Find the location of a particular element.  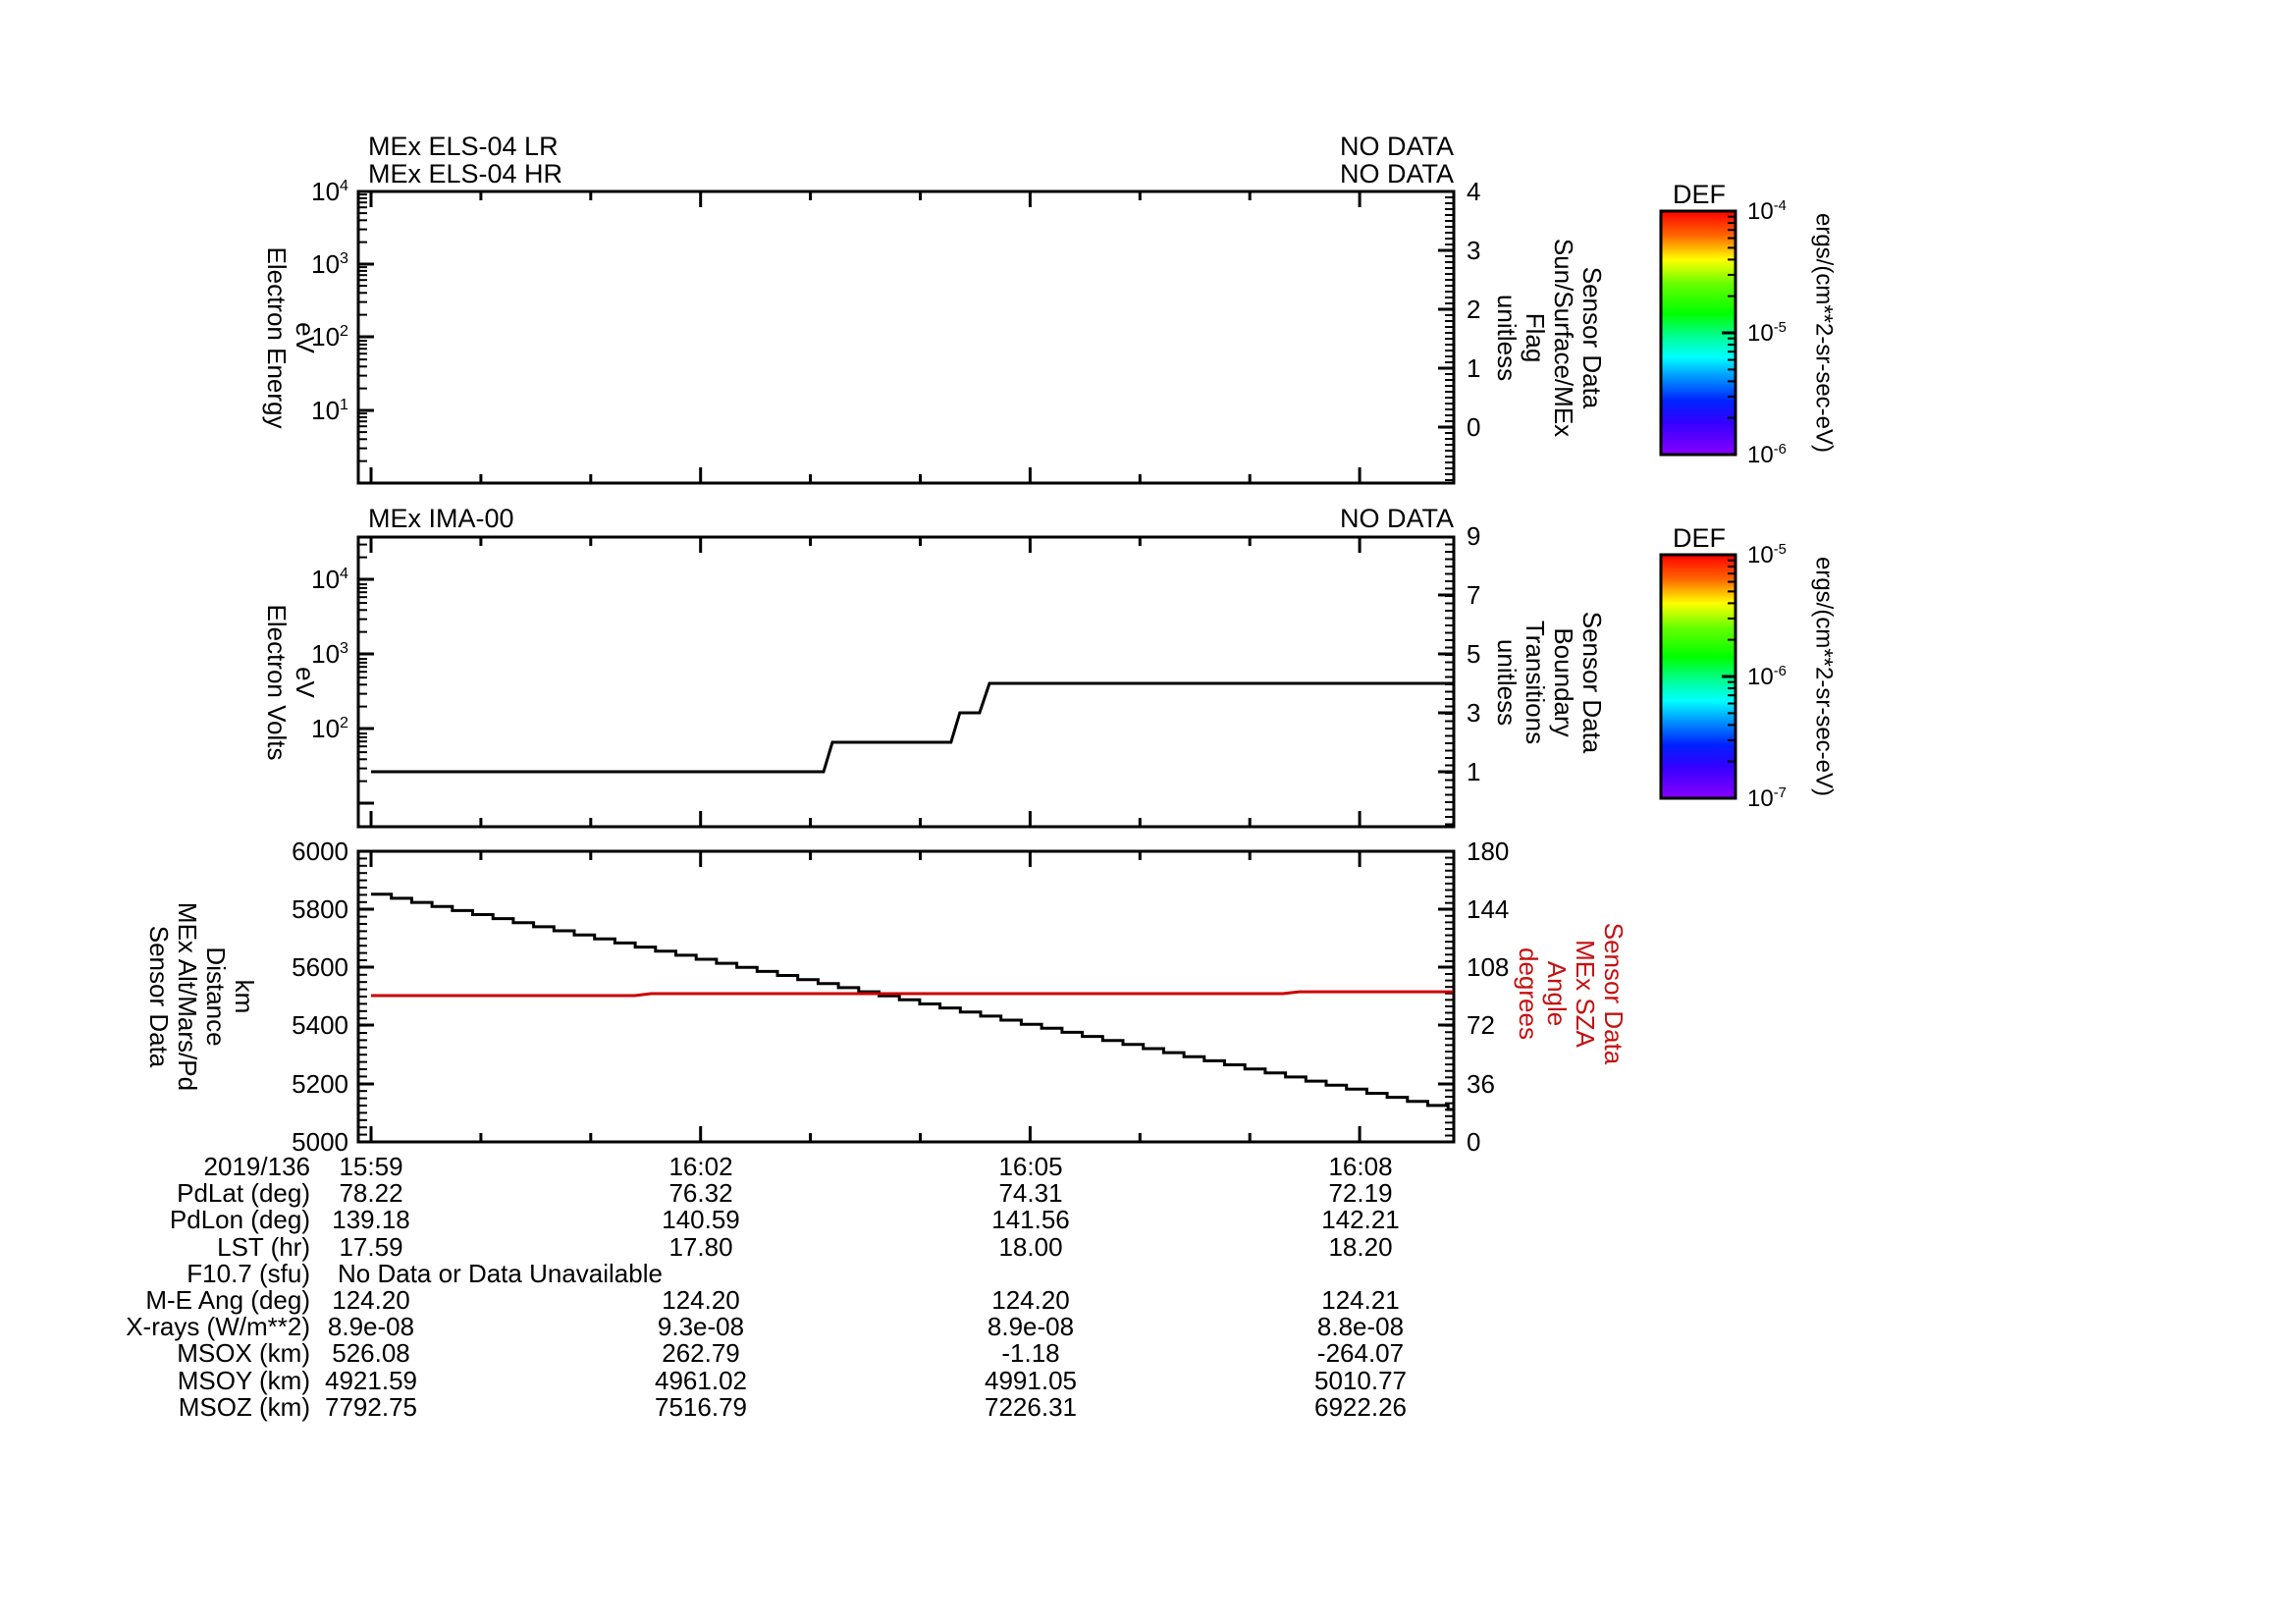

colorbar-2-tick-label: 10-6 is located at coordinates (1767, 677).